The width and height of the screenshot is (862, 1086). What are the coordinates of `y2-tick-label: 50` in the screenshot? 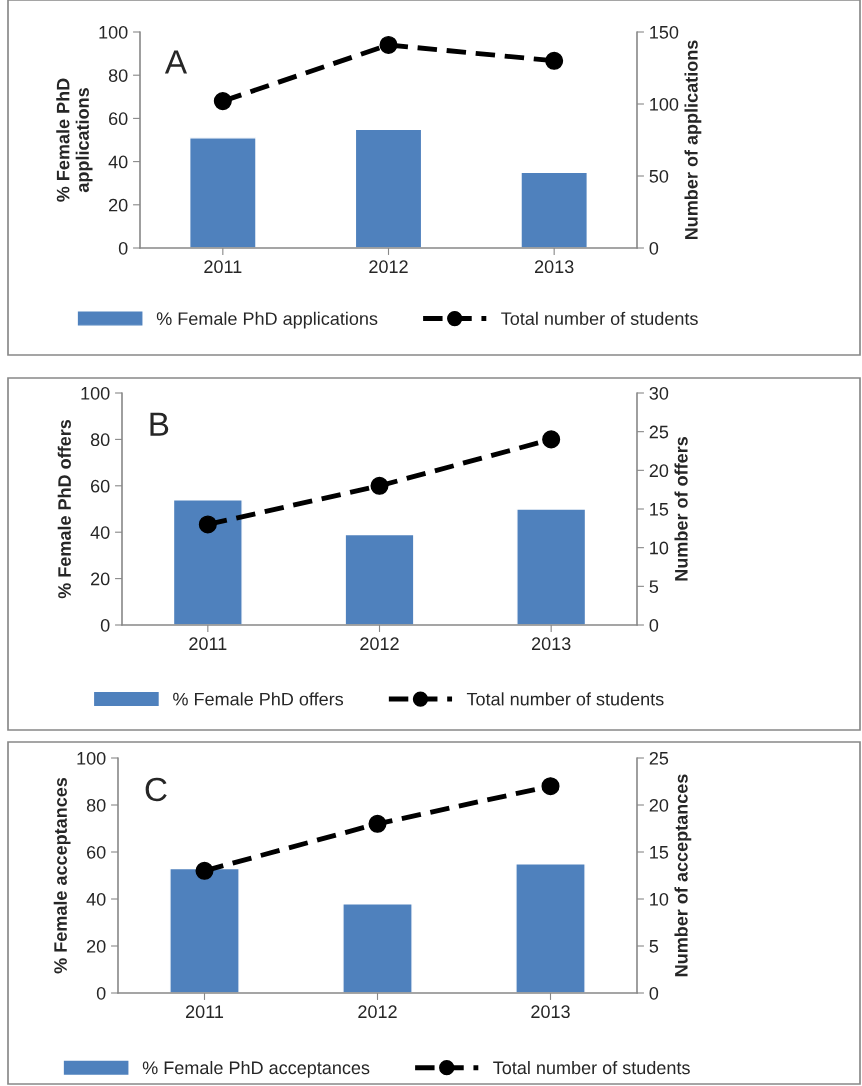 It's located at (659, 176).